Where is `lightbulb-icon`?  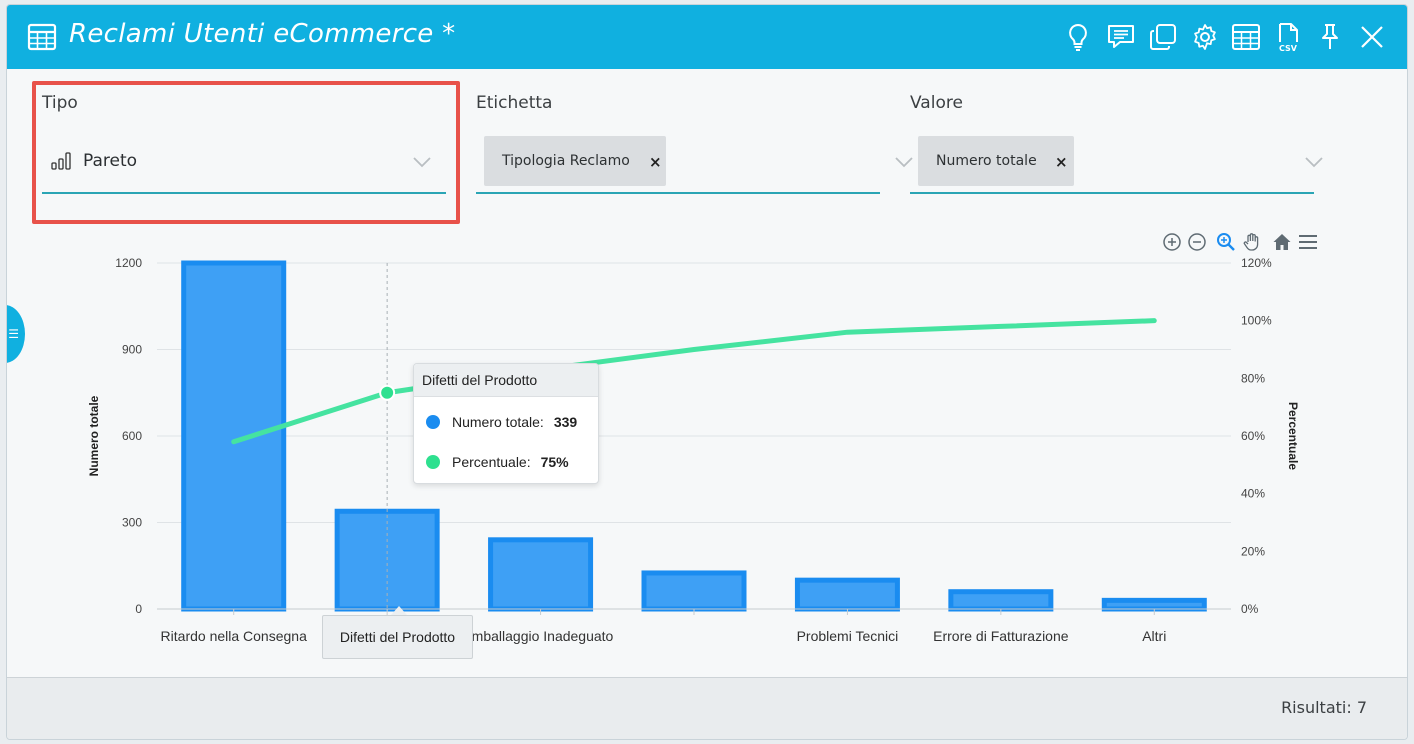
lightbulb-icon is located at coordinates (1078, 37).